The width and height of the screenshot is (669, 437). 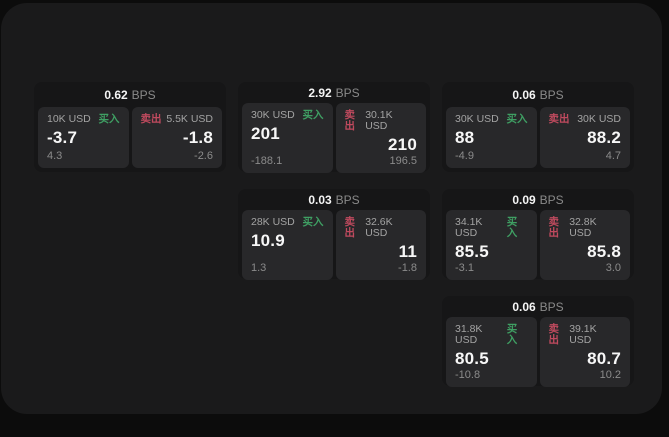 I want to click on buy-tile: 31.8K USD 买入 80.5 -10.8, so click(x=491, y=352).